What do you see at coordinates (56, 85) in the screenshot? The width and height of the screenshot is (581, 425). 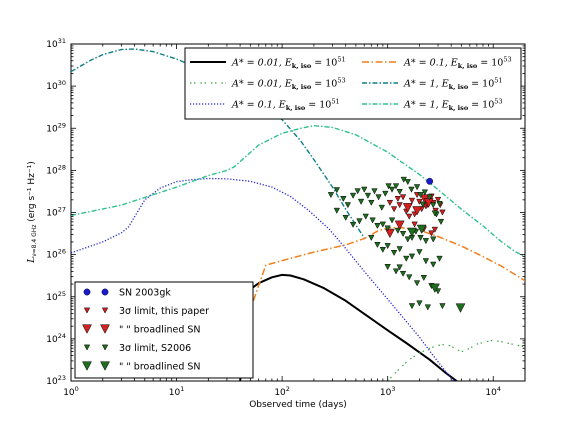 I see `y-tick-label: 1030` at bounding box center [56, 85].